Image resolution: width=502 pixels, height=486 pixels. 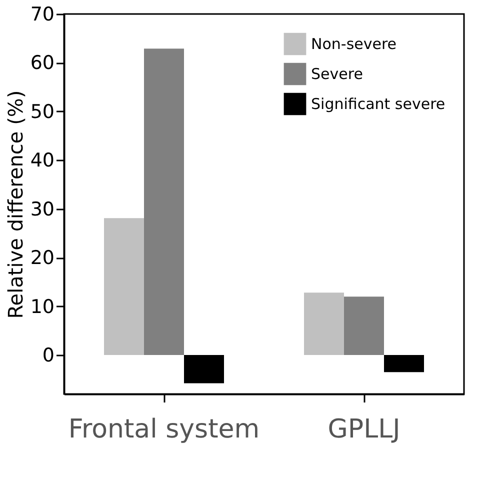 I want to click on y-axis-title: Relative difference (%), so click(x=15, y=204).